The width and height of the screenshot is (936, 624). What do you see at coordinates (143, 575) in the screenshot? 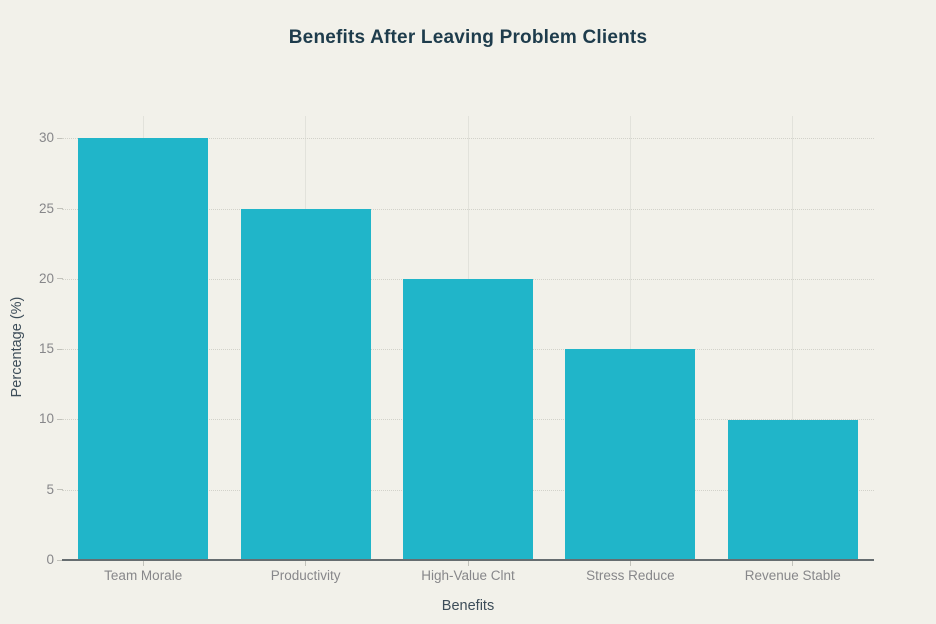
I see `x-tick-label: Team Morale` at bounding box center [143, 575].